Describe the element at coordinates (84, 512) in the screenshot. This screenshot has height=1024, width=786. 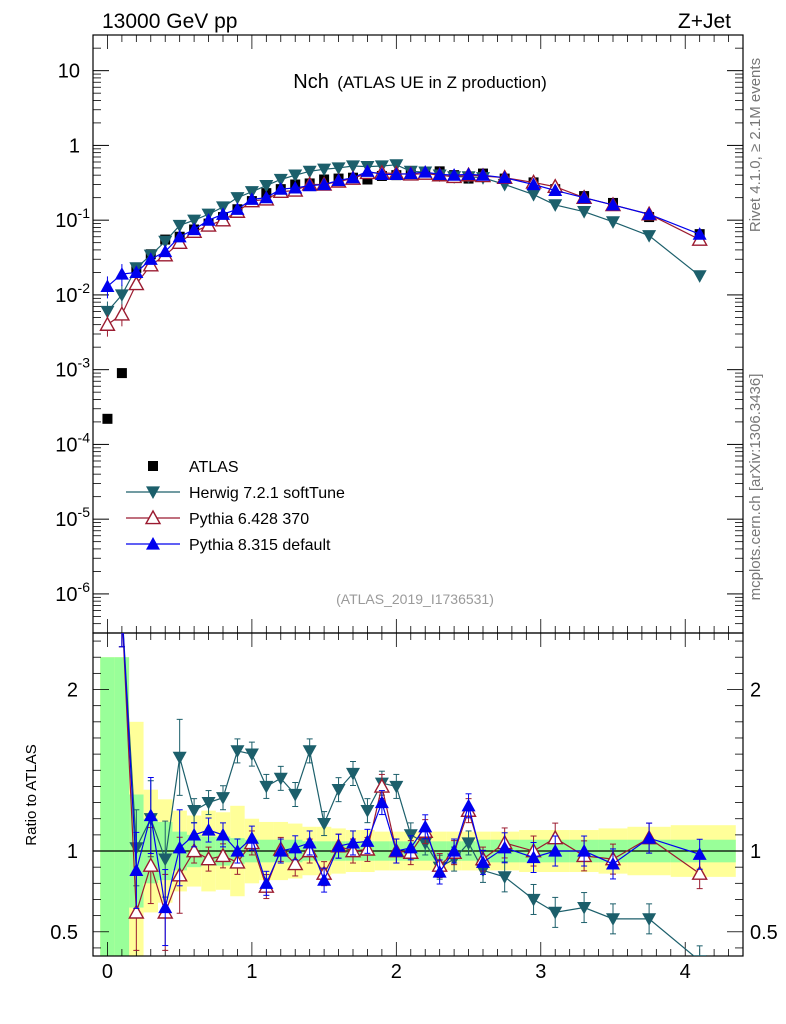
I see `y-tick-exponent: -5` at that location.